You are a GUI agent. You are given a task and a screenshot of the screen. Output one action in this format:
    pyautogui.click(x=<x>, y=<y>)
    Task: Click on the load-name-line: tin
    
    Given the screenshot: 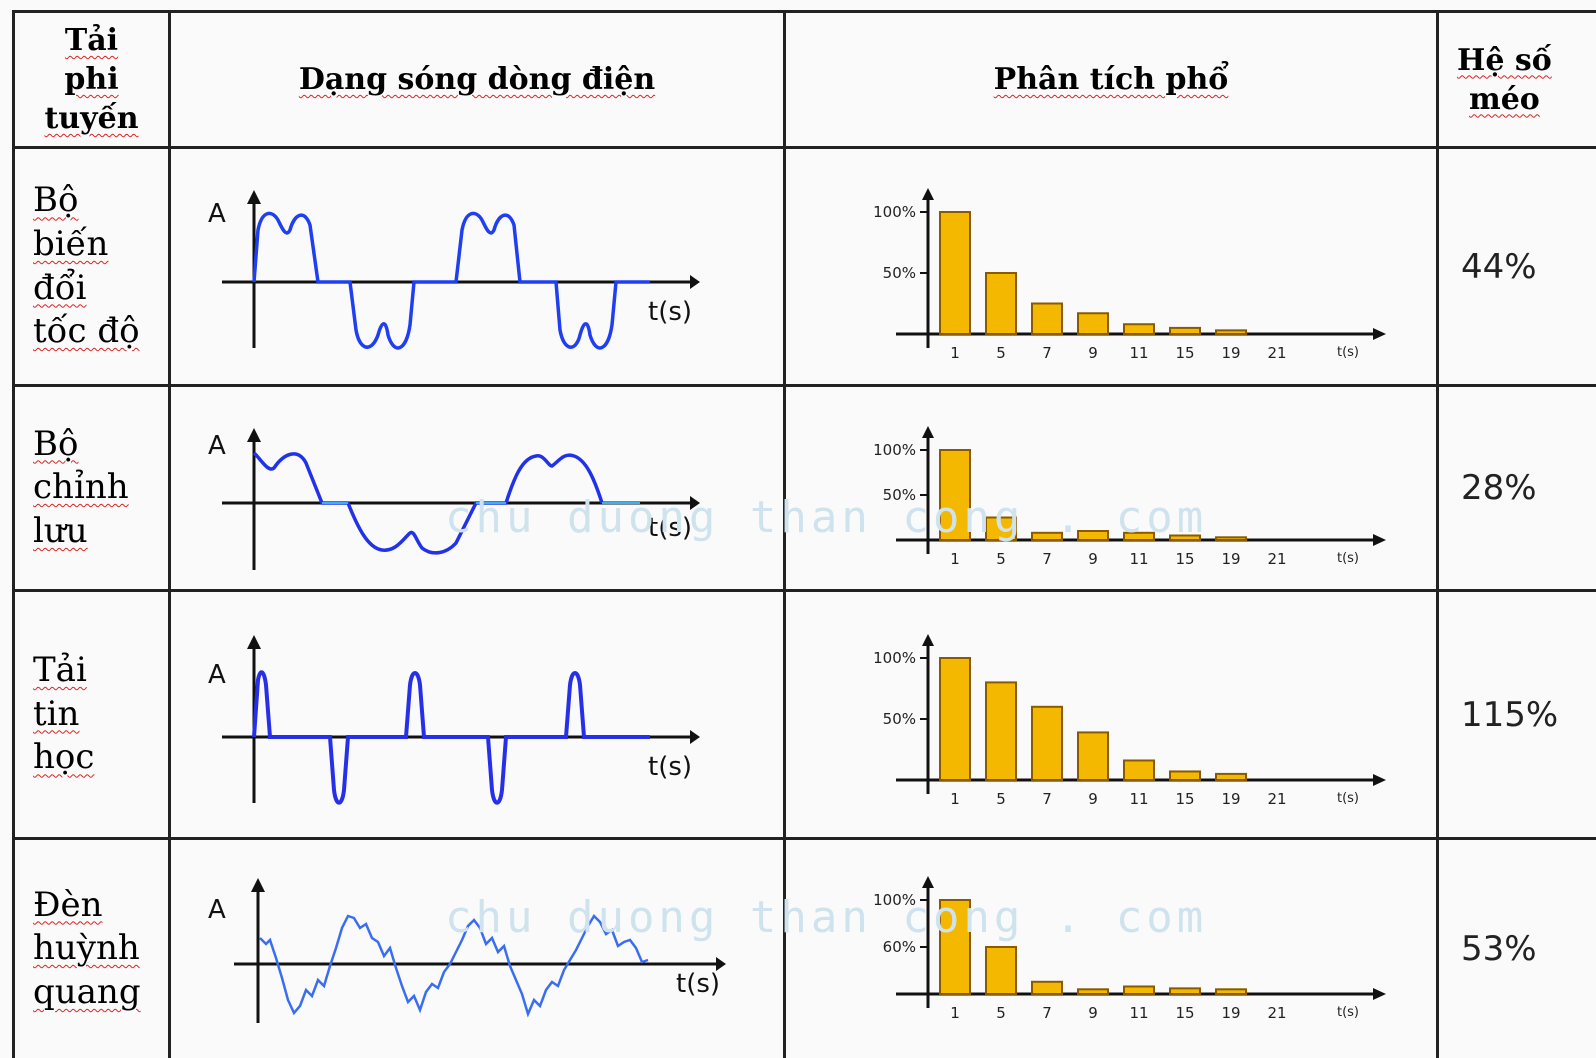 What is the action you would take?
    pyautogui.click(x=56, y=713)
    